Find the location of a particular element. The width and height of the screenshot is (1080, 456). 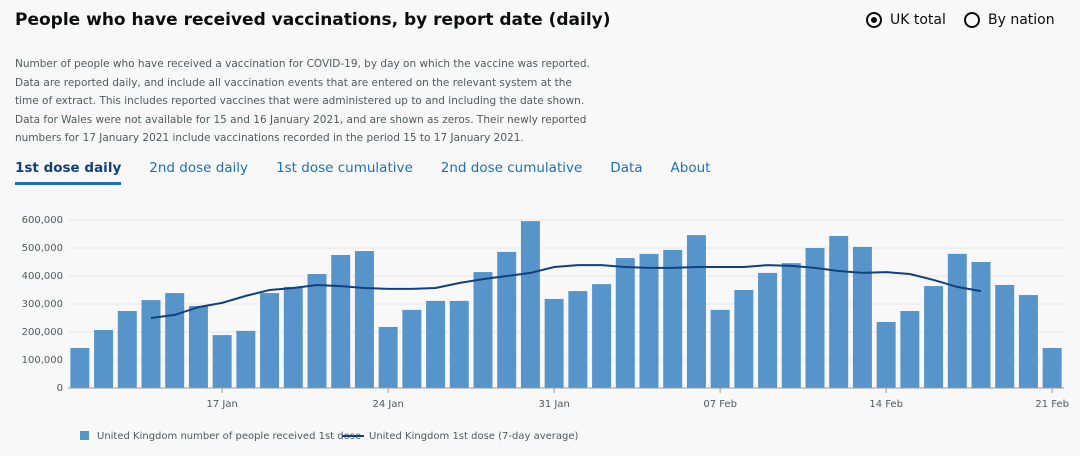

tab: 2nd dose daily is located at coordinates (199, 168).